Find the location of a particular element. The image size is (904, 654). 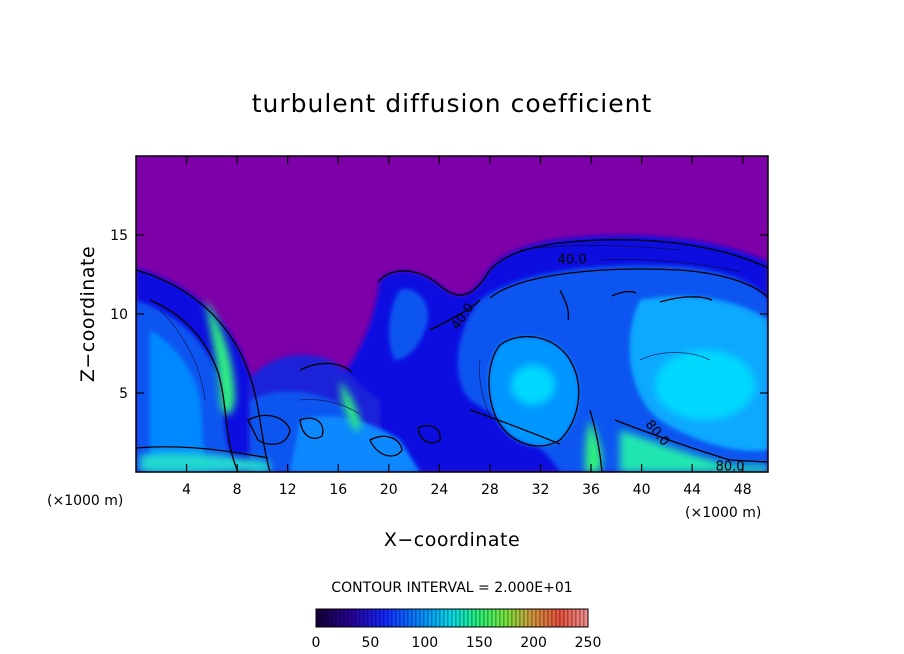

chart-title: turbulent diffusion coefficient is located at coordinates (452, 103).